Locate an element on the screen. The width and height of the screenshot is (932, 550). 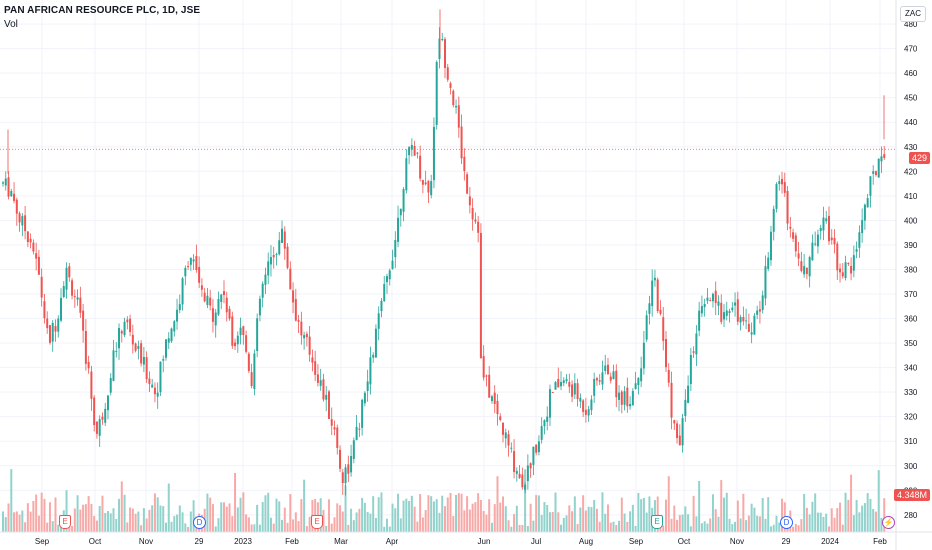
currency-badge: ZAC is located at coordinates (913, 14).